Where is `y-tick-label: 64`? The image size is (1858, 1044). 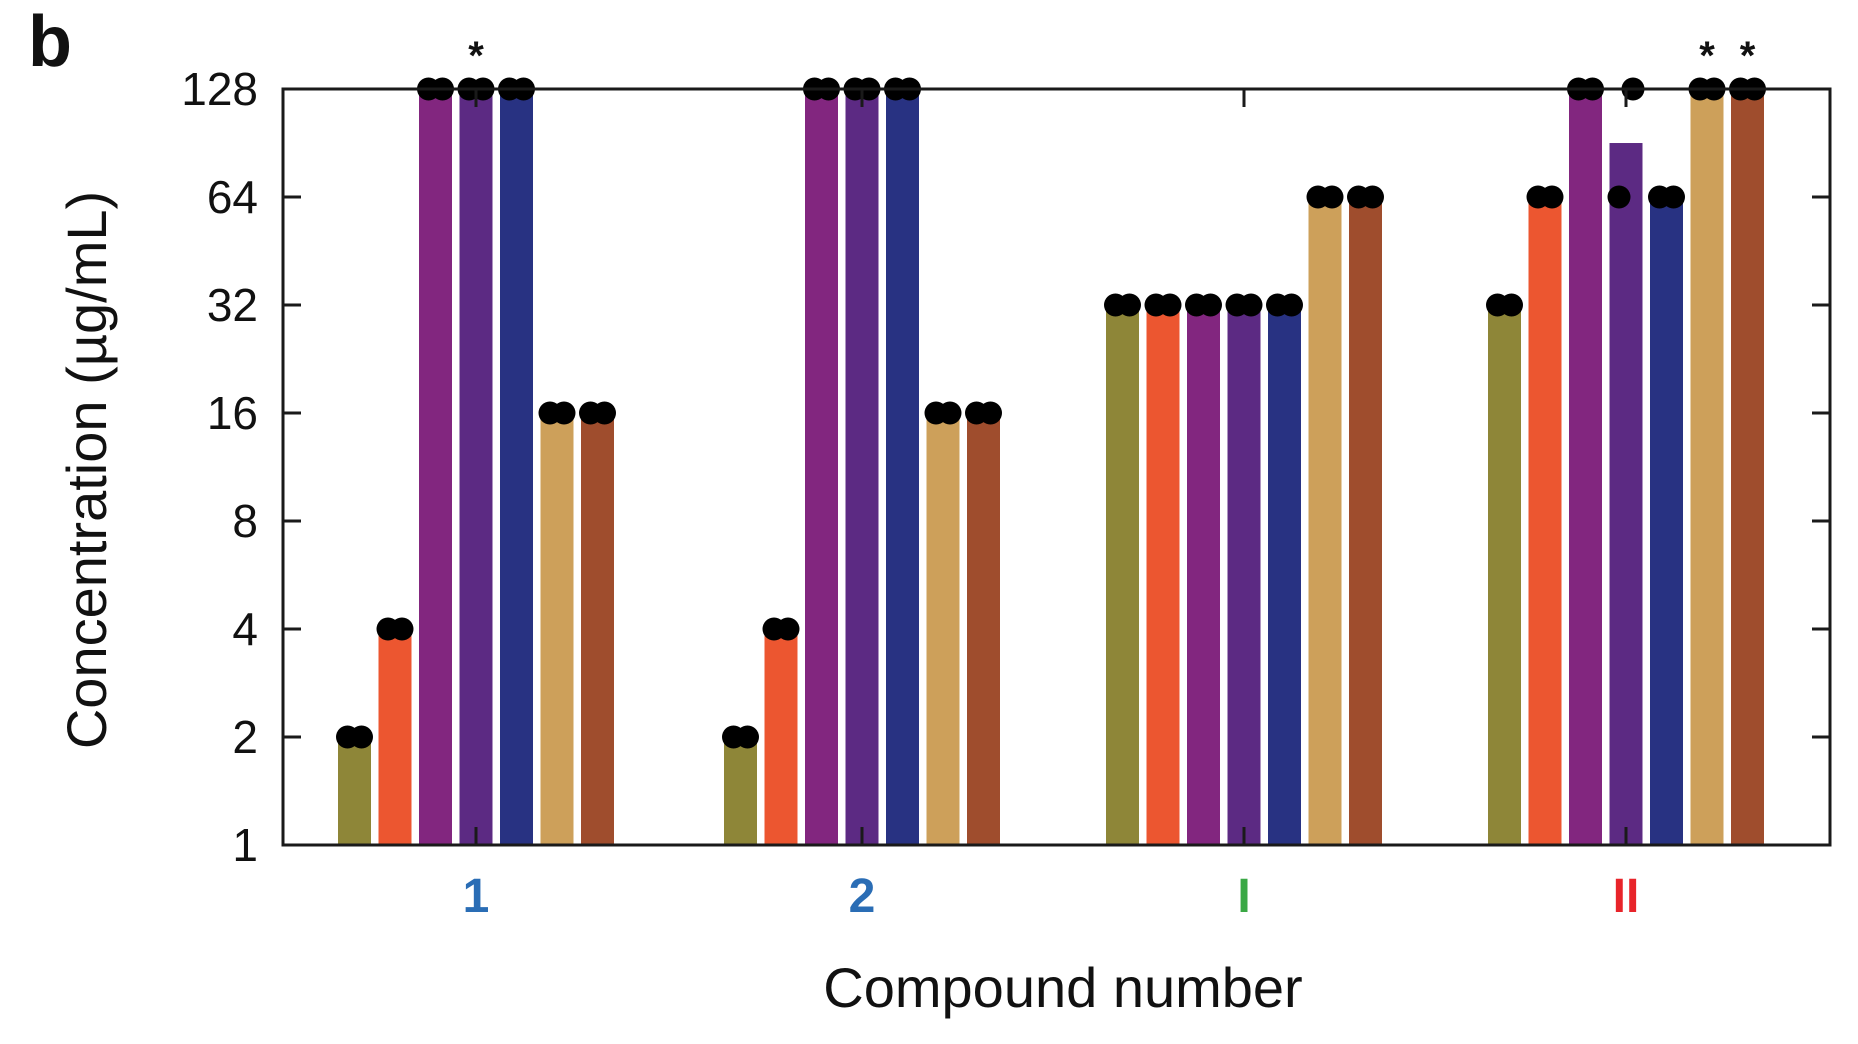 y-tick-label: 64 is located at coordinates (232, 197).